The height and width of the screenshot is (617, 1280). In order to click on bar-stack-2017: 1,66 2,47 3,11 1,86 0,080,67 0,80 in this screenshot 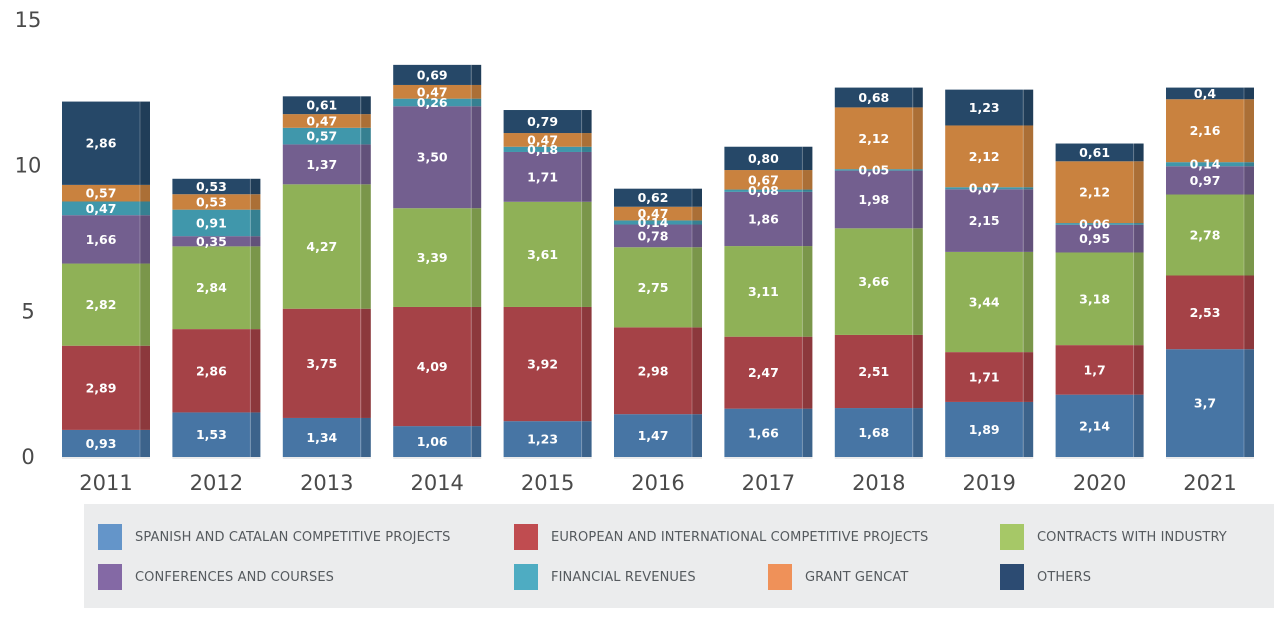, I will do `click(768, 302)`.